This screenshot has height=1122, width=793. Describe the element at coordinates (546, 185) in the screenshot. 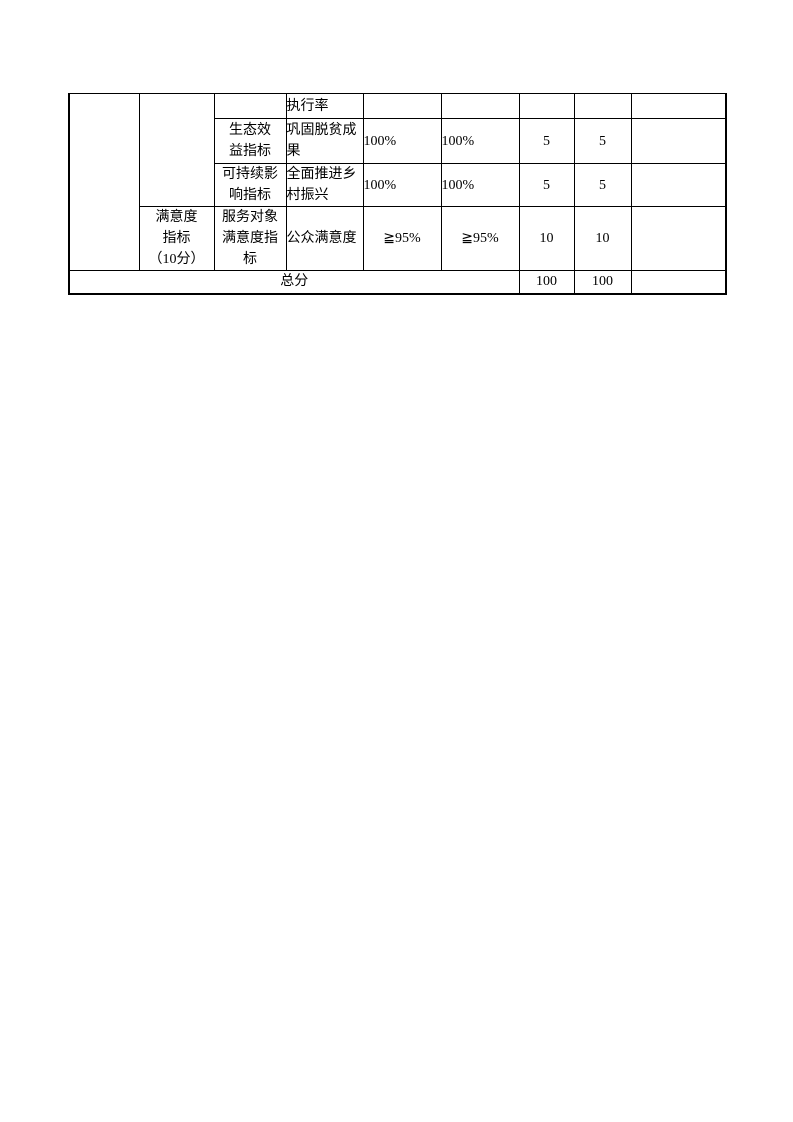

I see `cell-sustain-score: 5` at that location.